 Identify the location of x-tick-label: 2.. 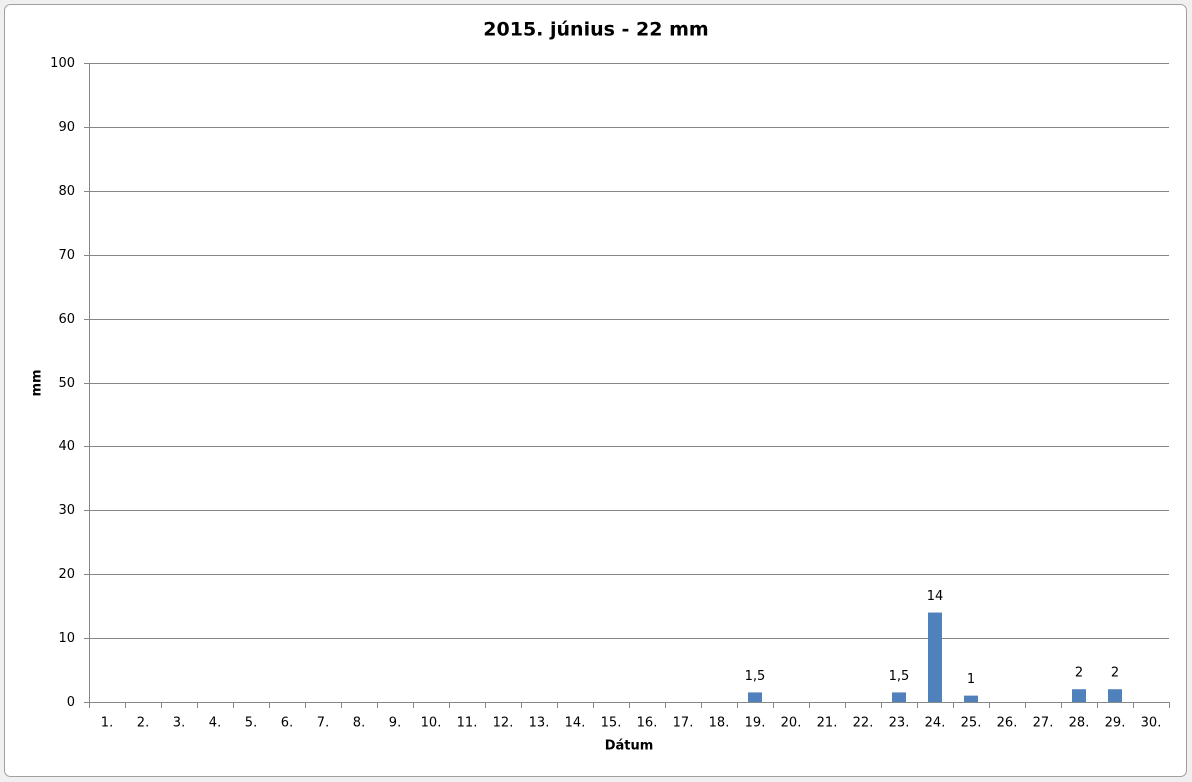
(143, 723).